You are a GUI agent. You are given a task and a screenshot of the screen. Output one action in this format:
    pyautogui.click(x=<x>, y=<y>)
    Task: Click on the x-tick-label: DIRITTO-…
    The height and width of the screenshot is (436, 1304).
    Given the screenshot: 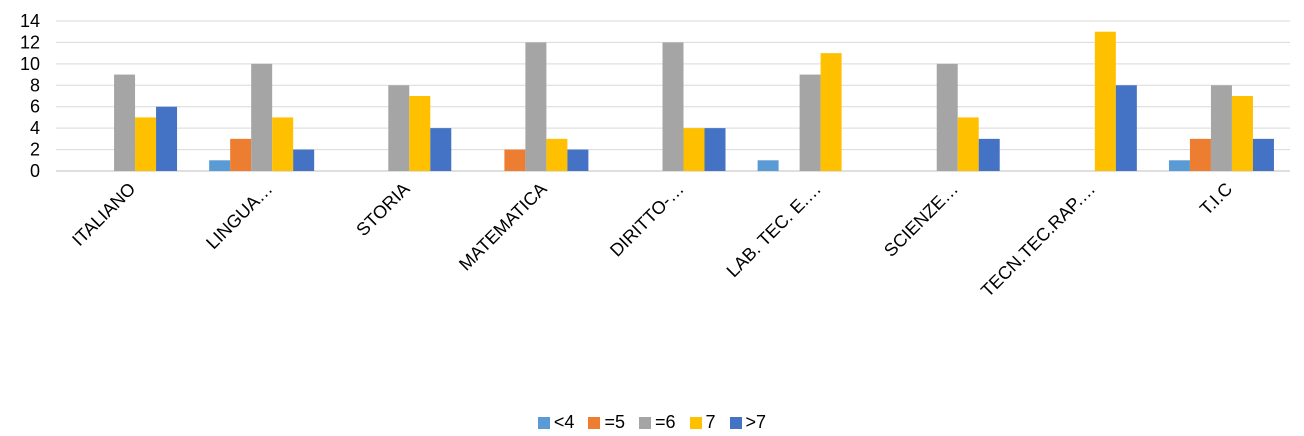 What is the action you would take?
    pyautogui.click(x=647, y=220)
    